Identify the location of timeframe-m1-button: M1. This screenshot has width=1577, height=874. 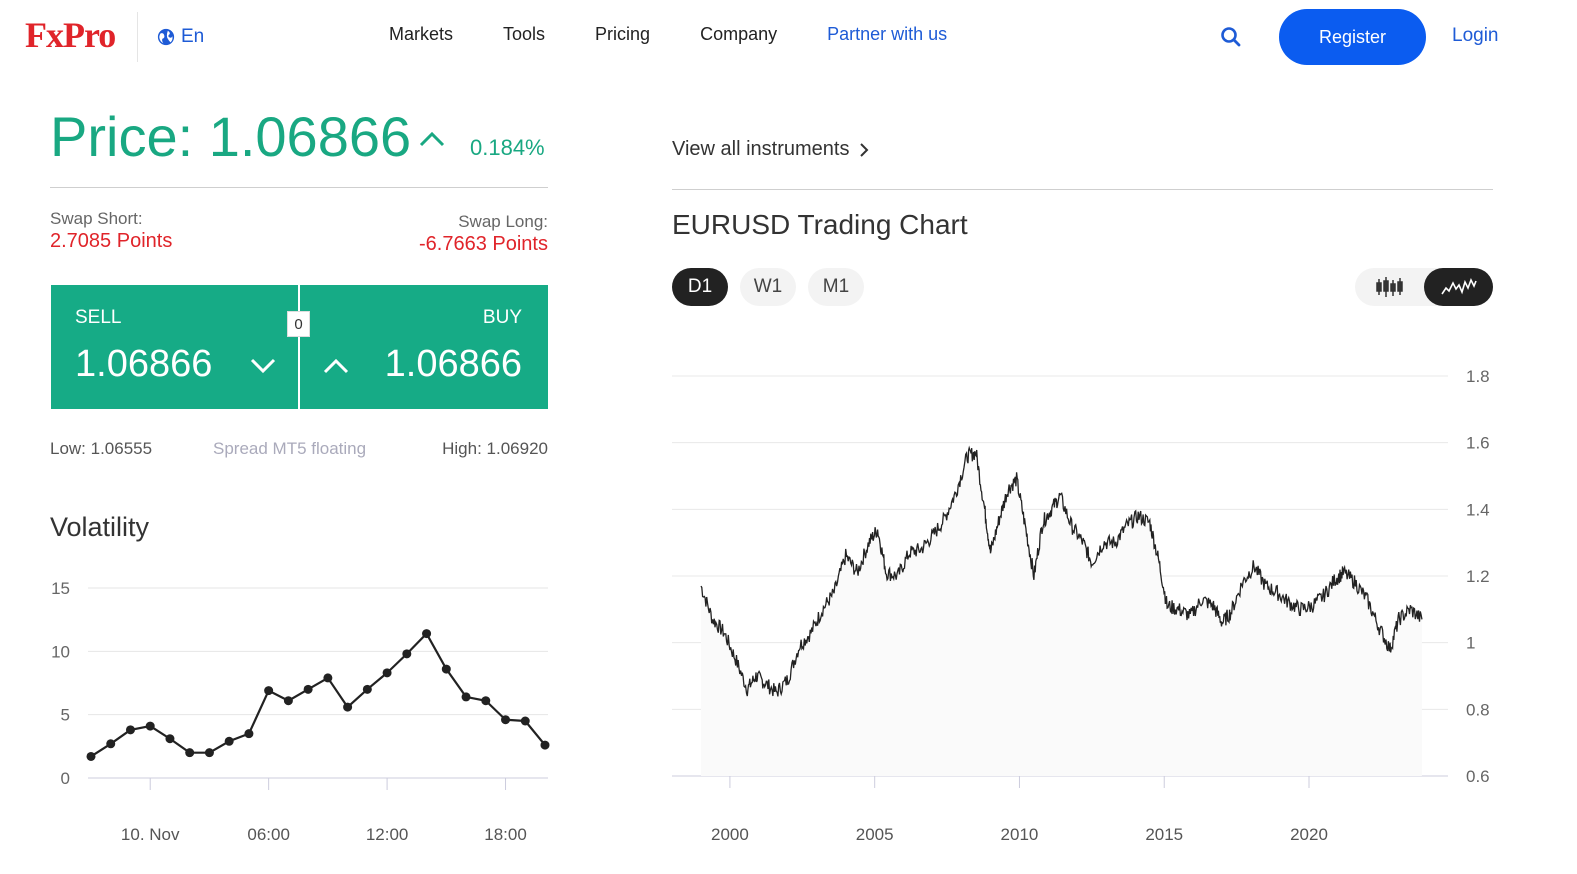
(836, 287).